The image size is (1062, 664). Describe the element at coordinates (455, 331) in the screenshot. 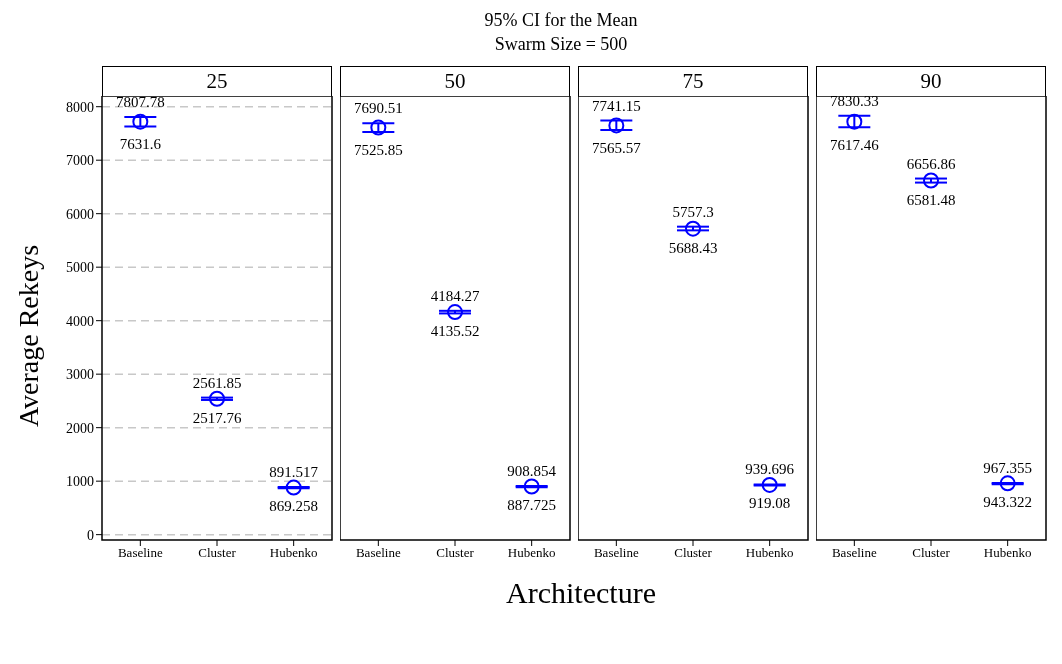

I see `annotation: 4135.52` at that location.